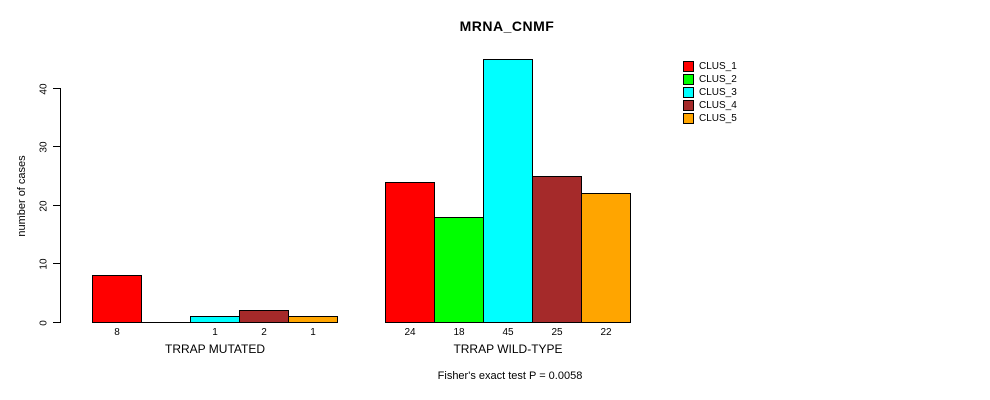 Image resolution: width=990 pixels, height=400 pixels. I want to click on legend-row: CLUS_5, so click(710, 118).